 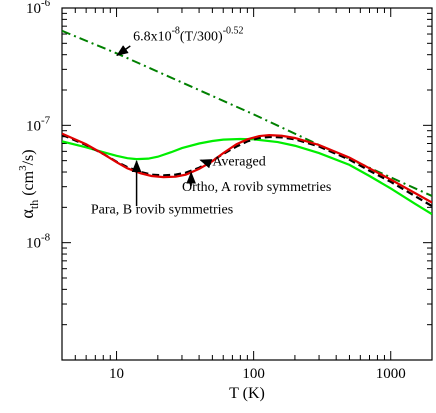 I want to click on series-ortho-line, so click(x=247, y=168).